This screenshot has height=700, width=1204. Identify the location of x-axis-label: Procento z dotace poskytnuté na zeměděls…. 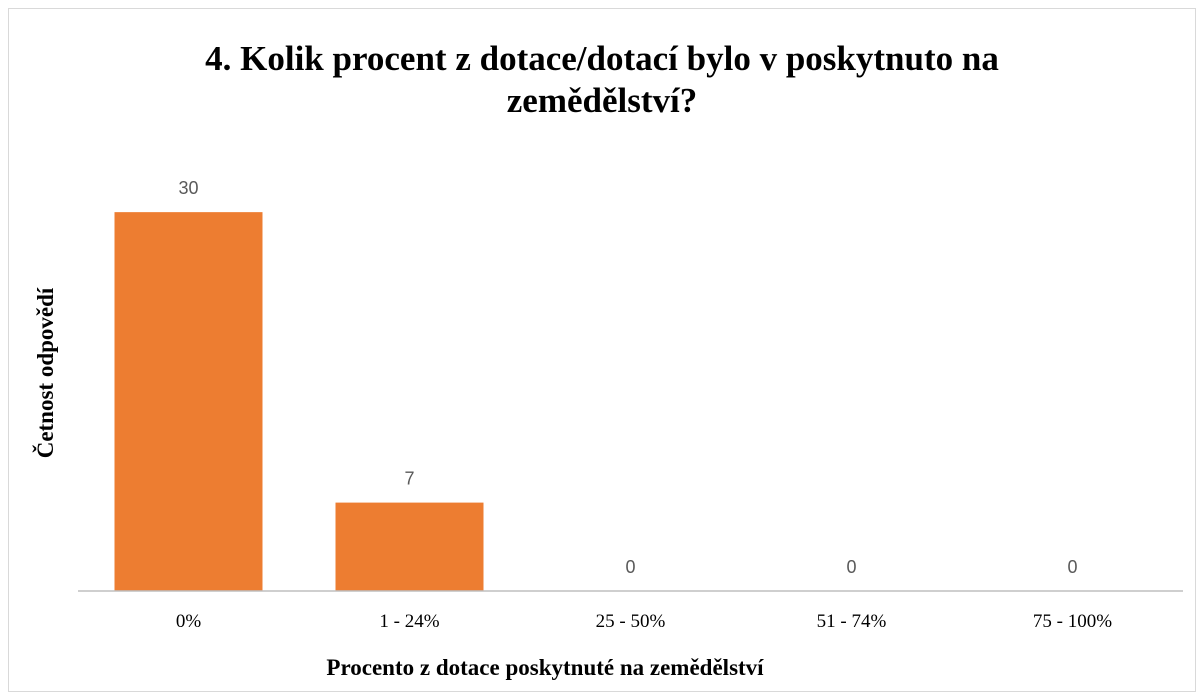
(545, 667).